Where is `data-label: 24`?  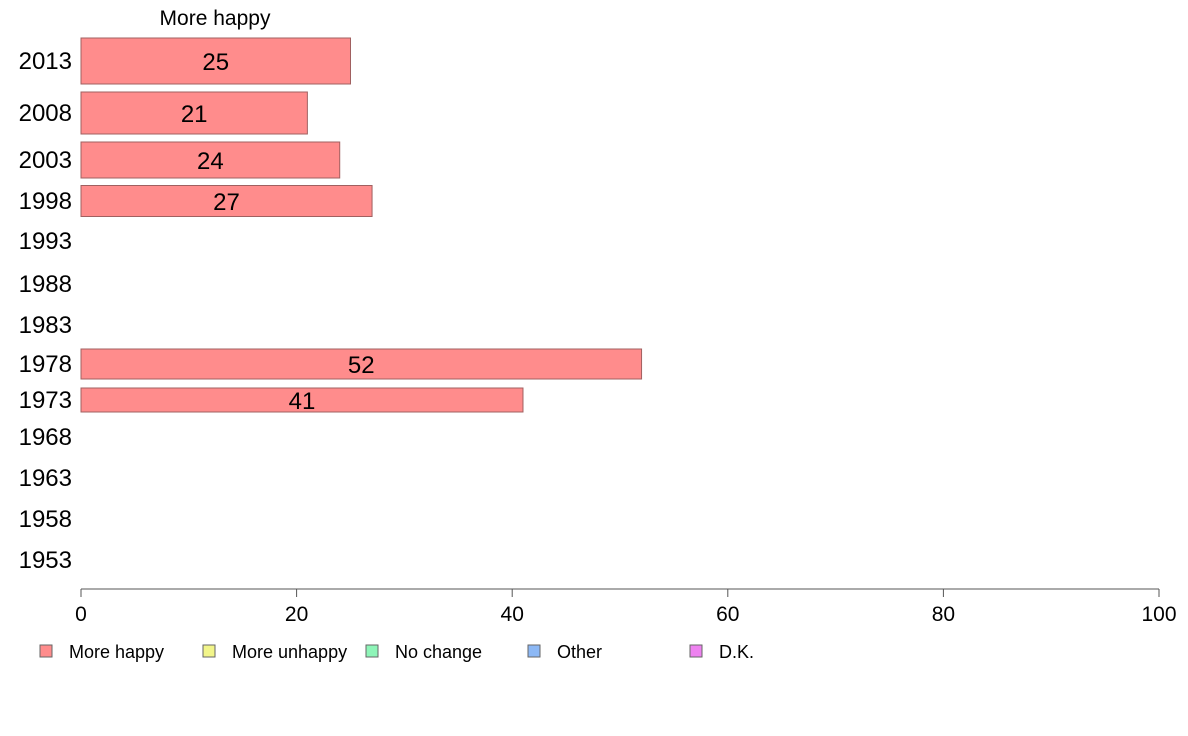 data-label: 24 is located at coordinates (210, 161).